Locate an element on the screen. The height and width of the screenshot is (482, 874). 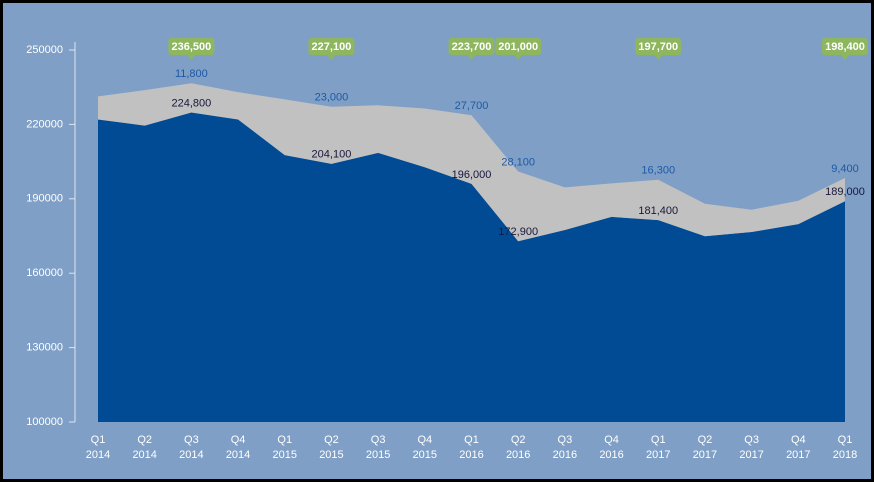
value-label: 16,300 is located at coordinates (658, 171).